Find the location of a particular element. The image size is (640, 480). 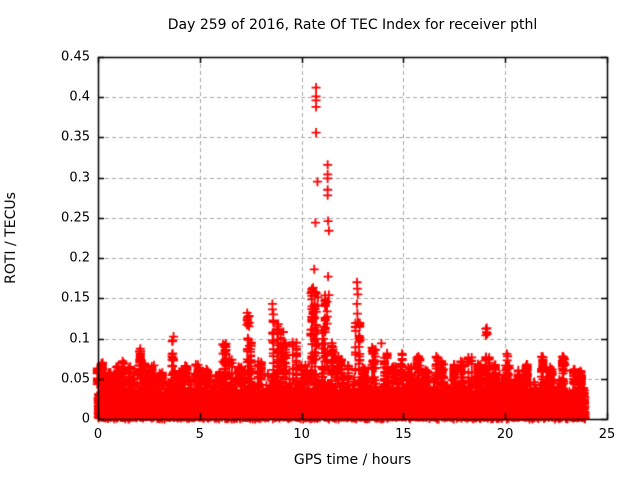

y-tick-label: 0.2 is located at coordinates (79, 258).